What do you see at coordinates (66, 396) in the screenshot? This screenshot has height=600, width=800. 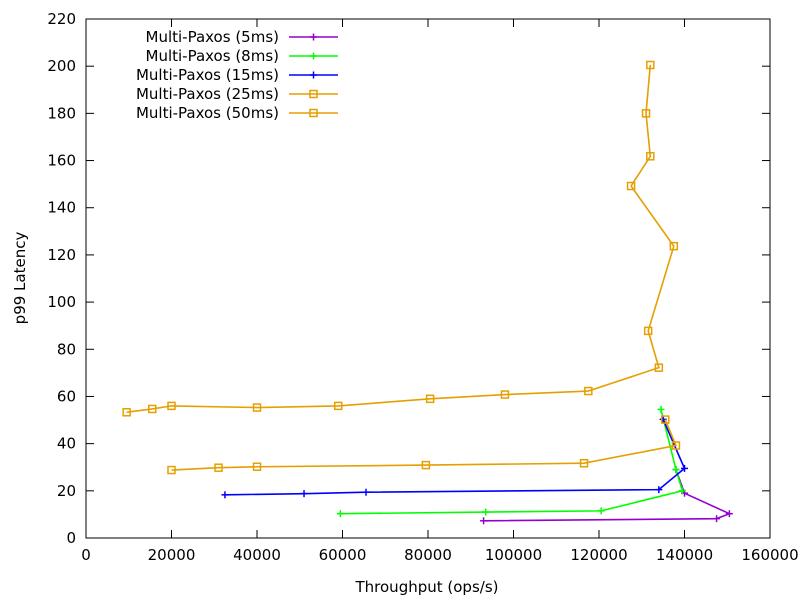 I see `y-tick-label: 60` at bounding box center [66, 396].